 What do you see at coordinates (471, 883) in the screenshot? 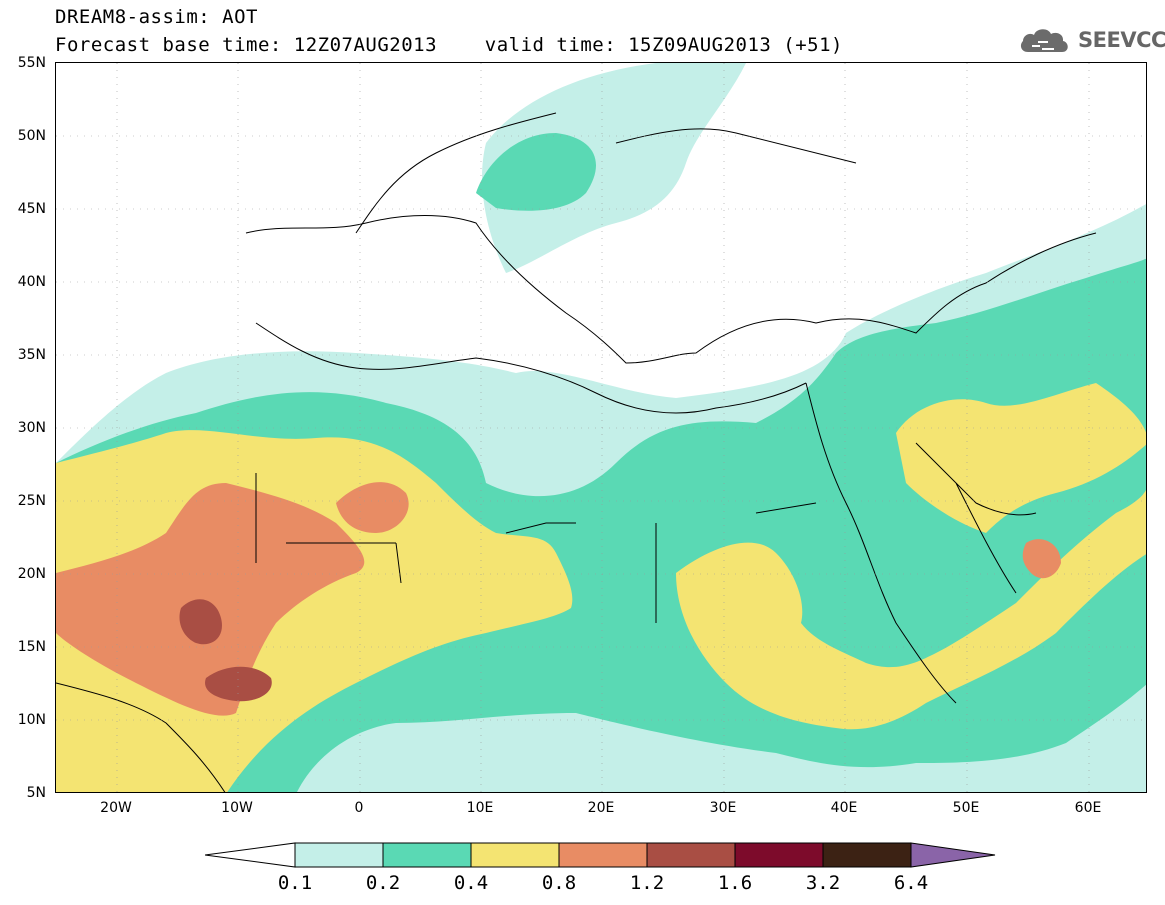
I see `colorbar-label-0.4: 0.4` at bounding box center [471, 883].